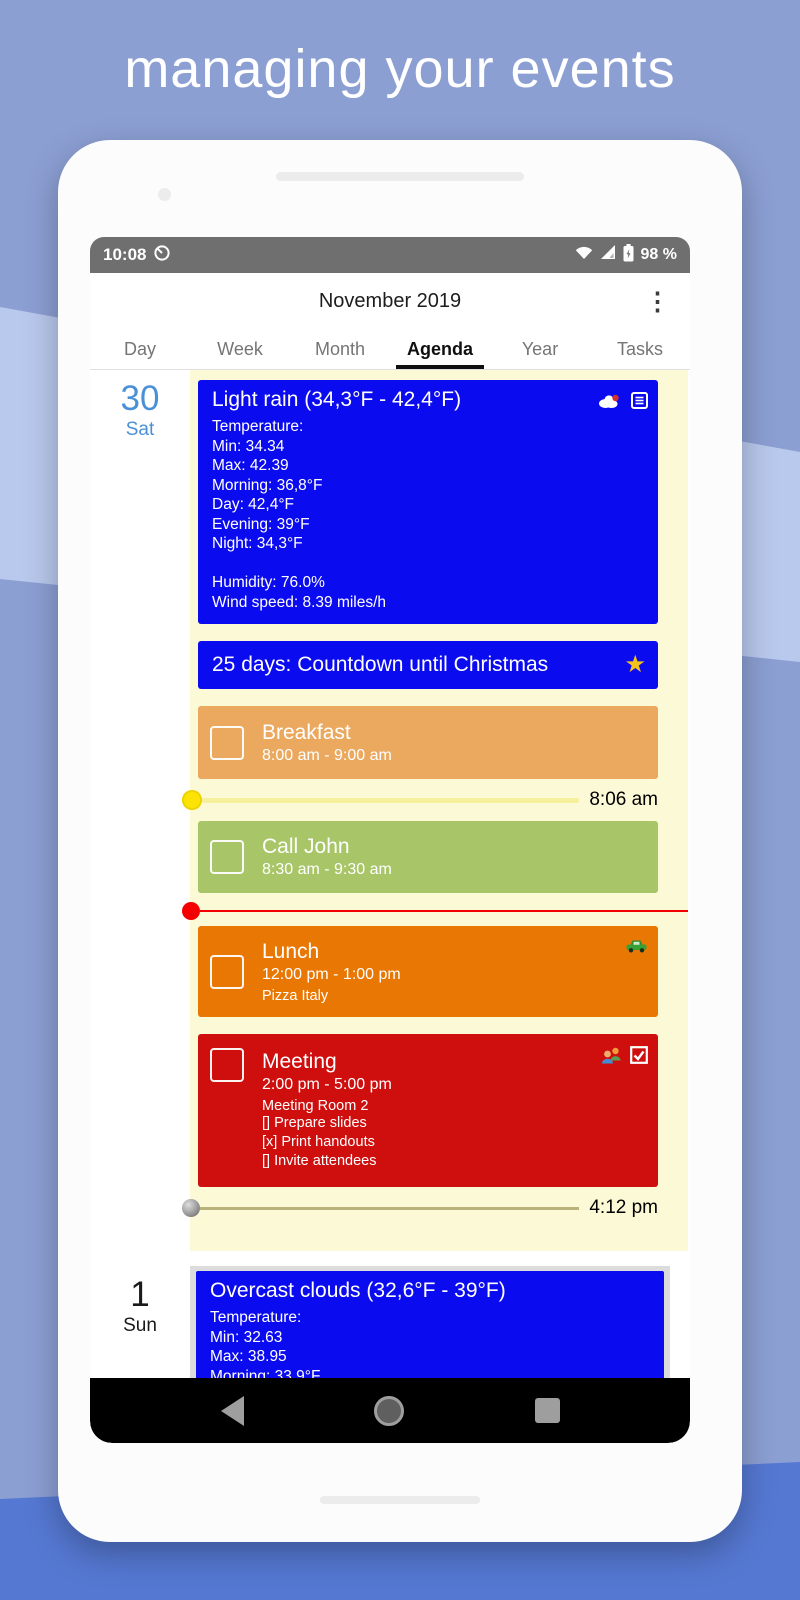 The image size is (800, 1600). I want to click on data-saver-icon, so click(162, 255).